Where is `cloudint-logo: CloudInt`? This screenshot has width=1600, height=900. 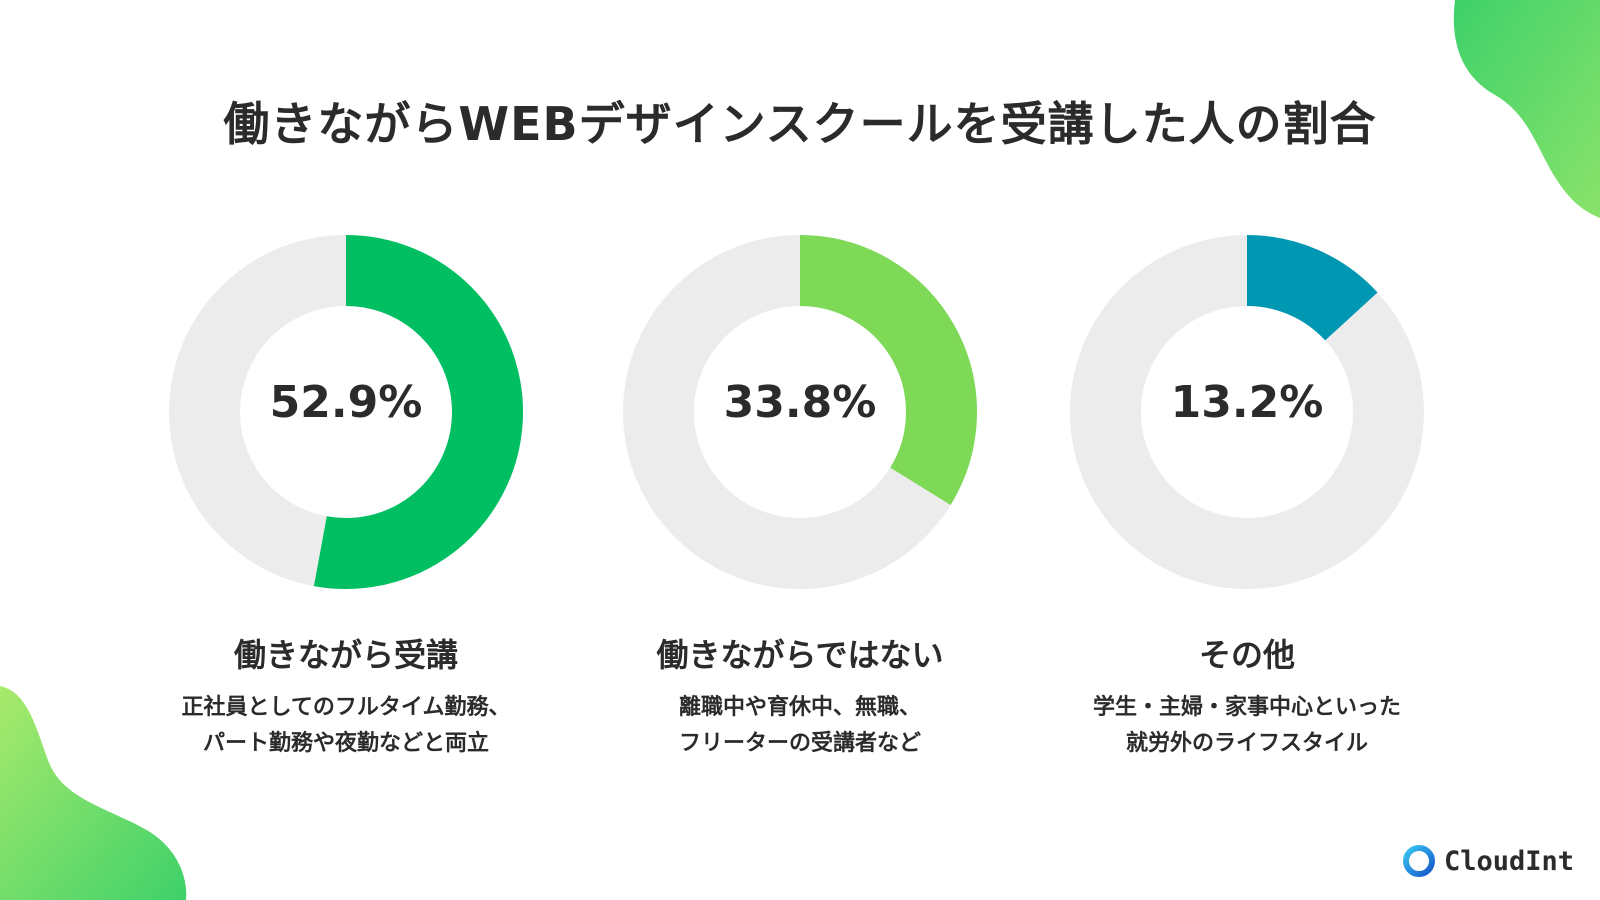 cloudint-logo: CloudInt is located at coordinates (1488, 861).